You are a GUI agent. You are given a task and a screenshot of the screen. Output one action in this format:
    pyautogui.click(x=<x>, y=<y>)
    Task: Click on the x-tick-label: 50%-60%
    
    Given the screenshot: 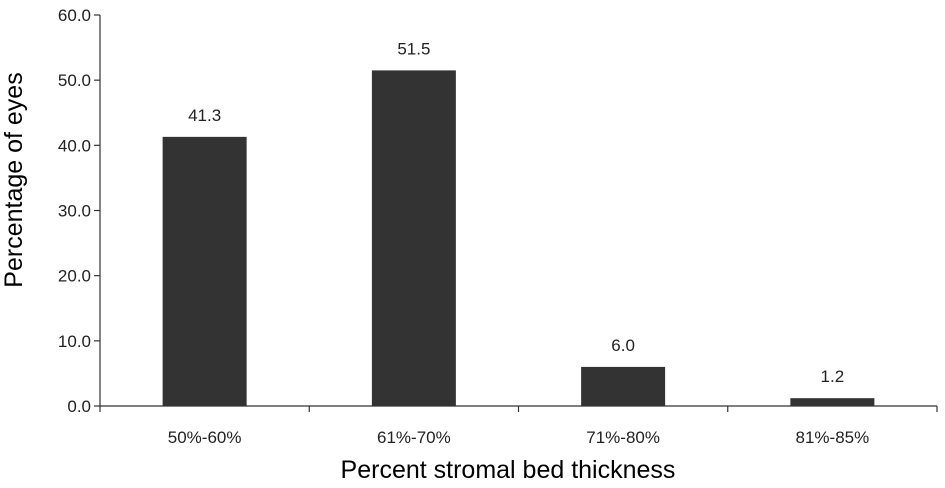 What is the action you would take?
    pyautogui.click(x=205, y=437)
    